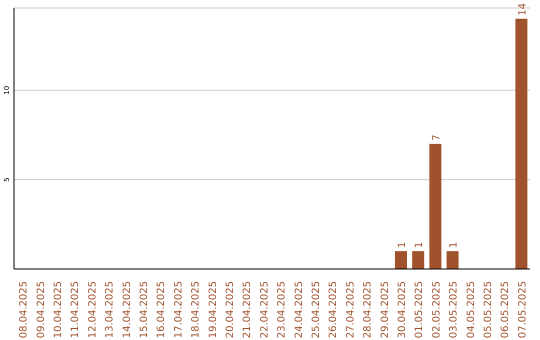  I want to click on x-tick-label: 21.04.2025, so click(248, 309).